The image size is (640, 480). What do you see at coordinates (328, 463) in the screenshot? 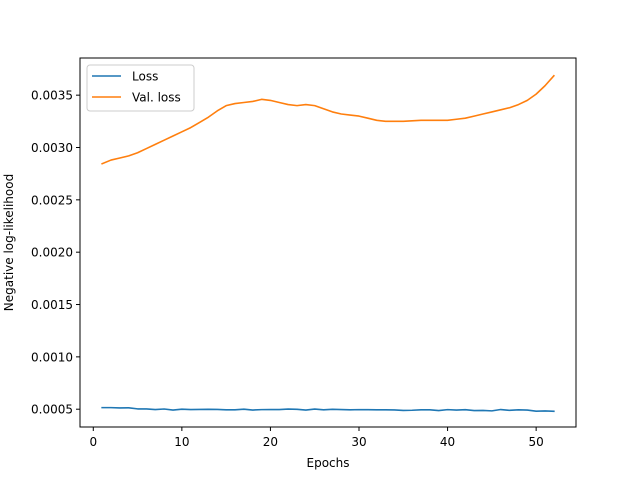
I see `x-axis-label: Epochs` at bounding box center [328, 463].